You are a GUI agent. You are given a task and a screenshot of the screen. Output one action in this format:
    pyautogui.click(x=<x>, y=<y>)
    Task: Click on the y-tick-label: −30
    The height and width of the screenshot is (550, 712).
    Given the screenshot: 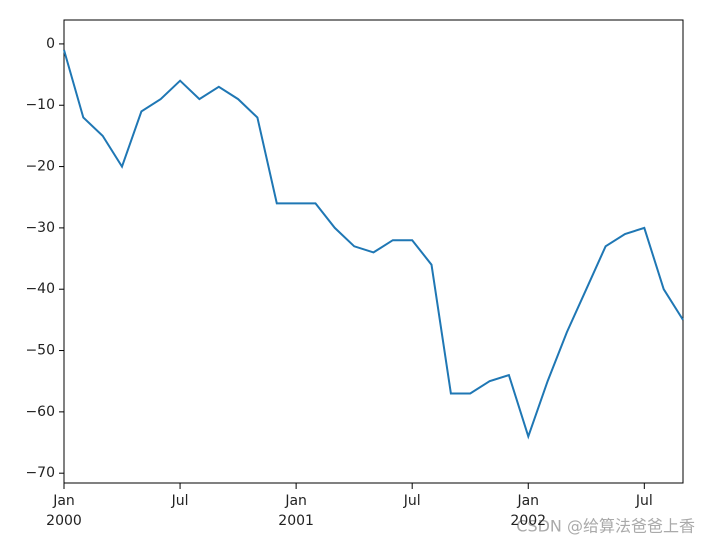 What is the action you would take?
    pyautogui.click(x=40, y=228)
    